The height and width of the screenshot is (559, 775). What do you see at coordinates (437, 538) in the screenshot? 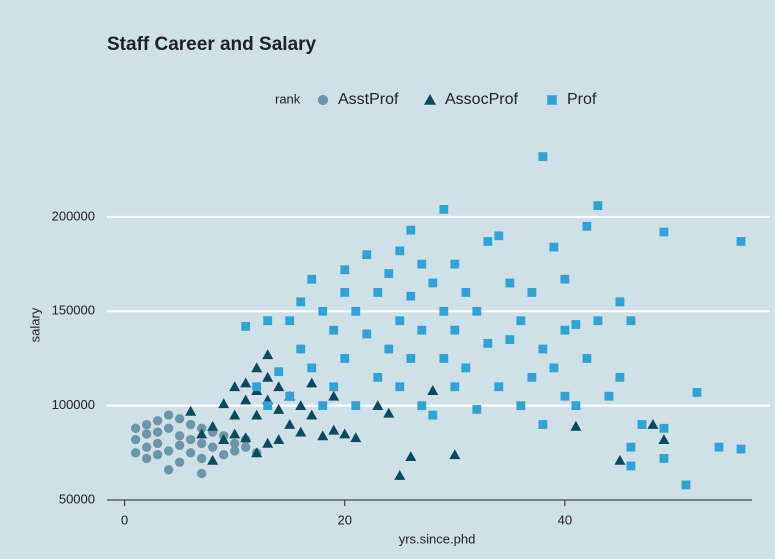
I see `x-axis-label: yrs.since.phd` at bounding box center [437, 538].